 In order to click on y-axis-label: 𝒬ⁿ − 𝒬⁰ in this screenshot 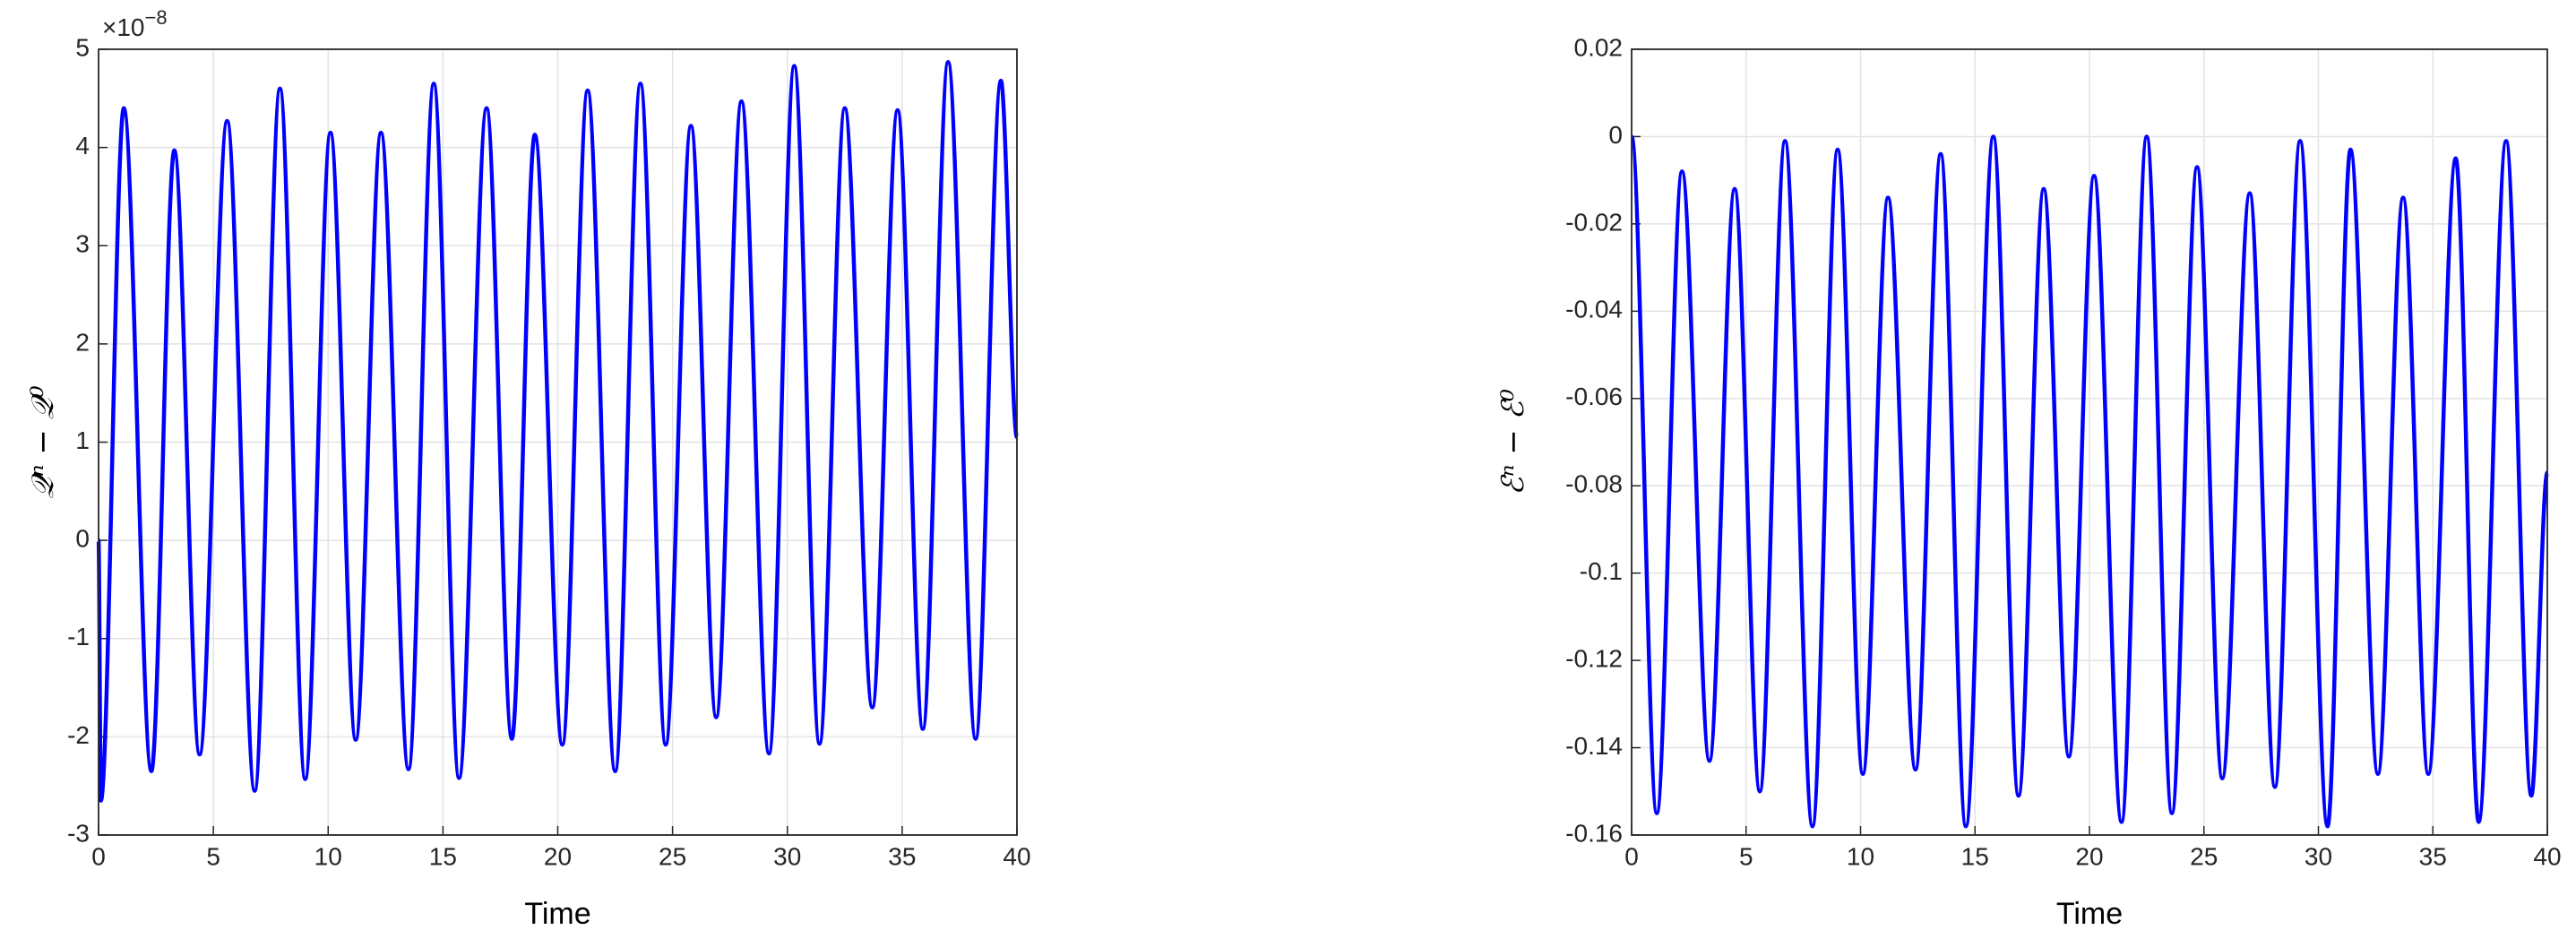, I will do `click(43, 442)`.